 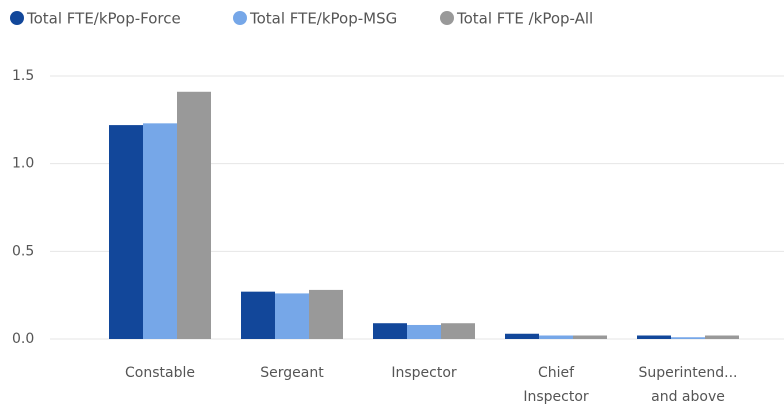 What do you see at coordinates (23, 251) in the screenshot?
I see `y-tick-label: 0.5` at bounding box center [23, 251].